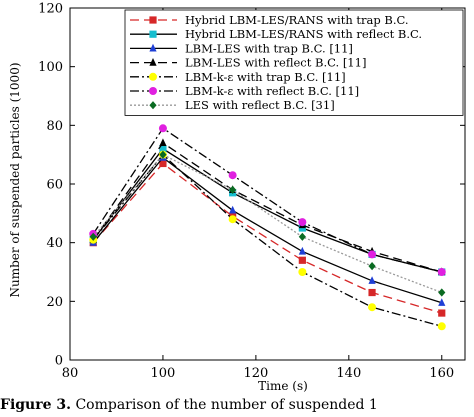 The height and width of the screenshot is (417, 474). I want to click on y-tick-label: 60, so click(54, 185).